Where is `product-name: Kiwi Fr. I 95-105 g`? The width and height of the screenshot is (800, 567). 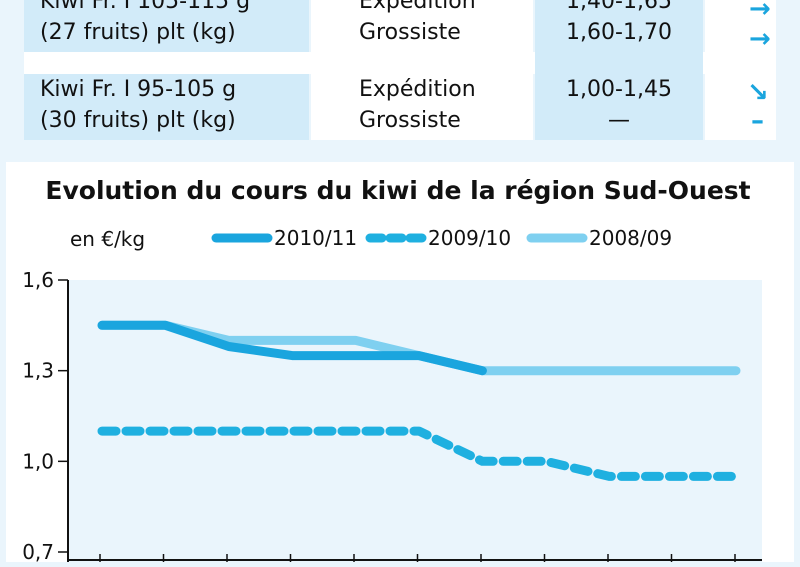 product-name: Kiwi Fr. I 95-105 g is located at coordinates (174, 89).